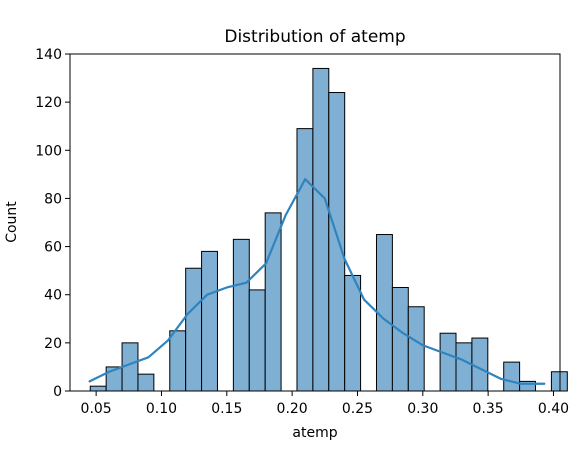 This screenshot has height=449, width=585. Describe the element at coordinates (53, 199) in the screenshot. I see `y-tick-label: 80` at that location.